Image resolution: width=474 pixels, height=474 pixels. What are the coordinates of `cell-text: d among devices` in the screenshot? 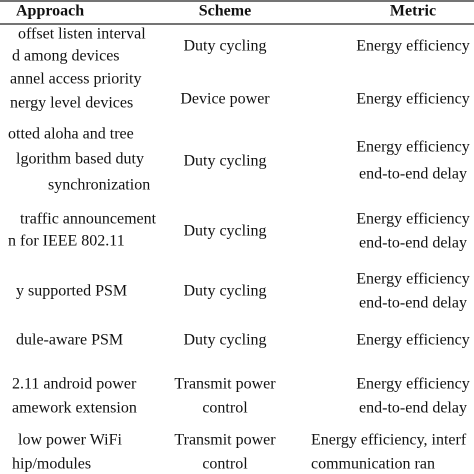 It's located at (66, 56).